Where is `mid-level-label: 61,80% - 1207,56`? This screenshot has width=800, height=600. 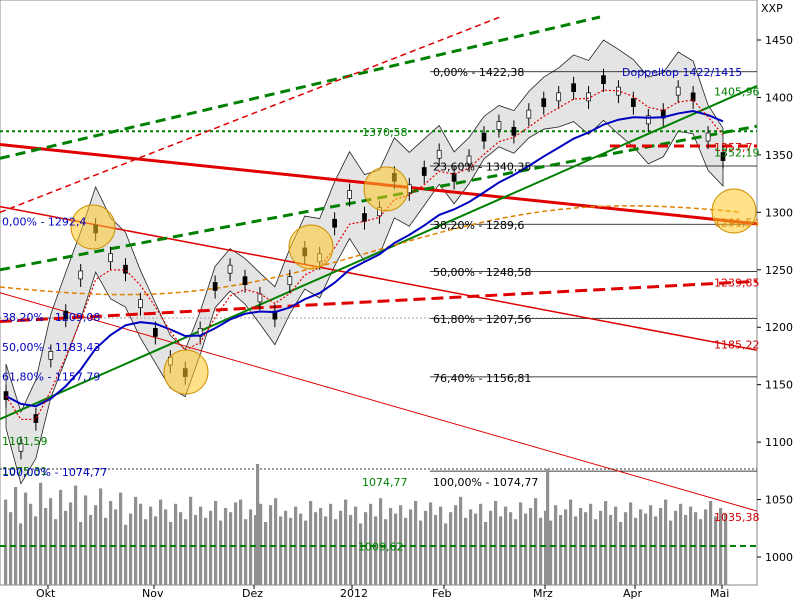 mid-level-label: 61,80% - 1207,56 is located at coordinates (482, 319).